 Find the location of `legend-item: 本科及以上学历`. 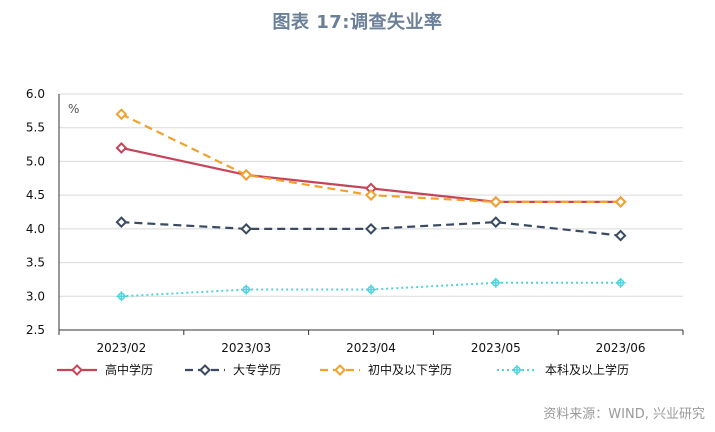

legend-item: 本科及以上学历 is located at coordinates (563, 369).